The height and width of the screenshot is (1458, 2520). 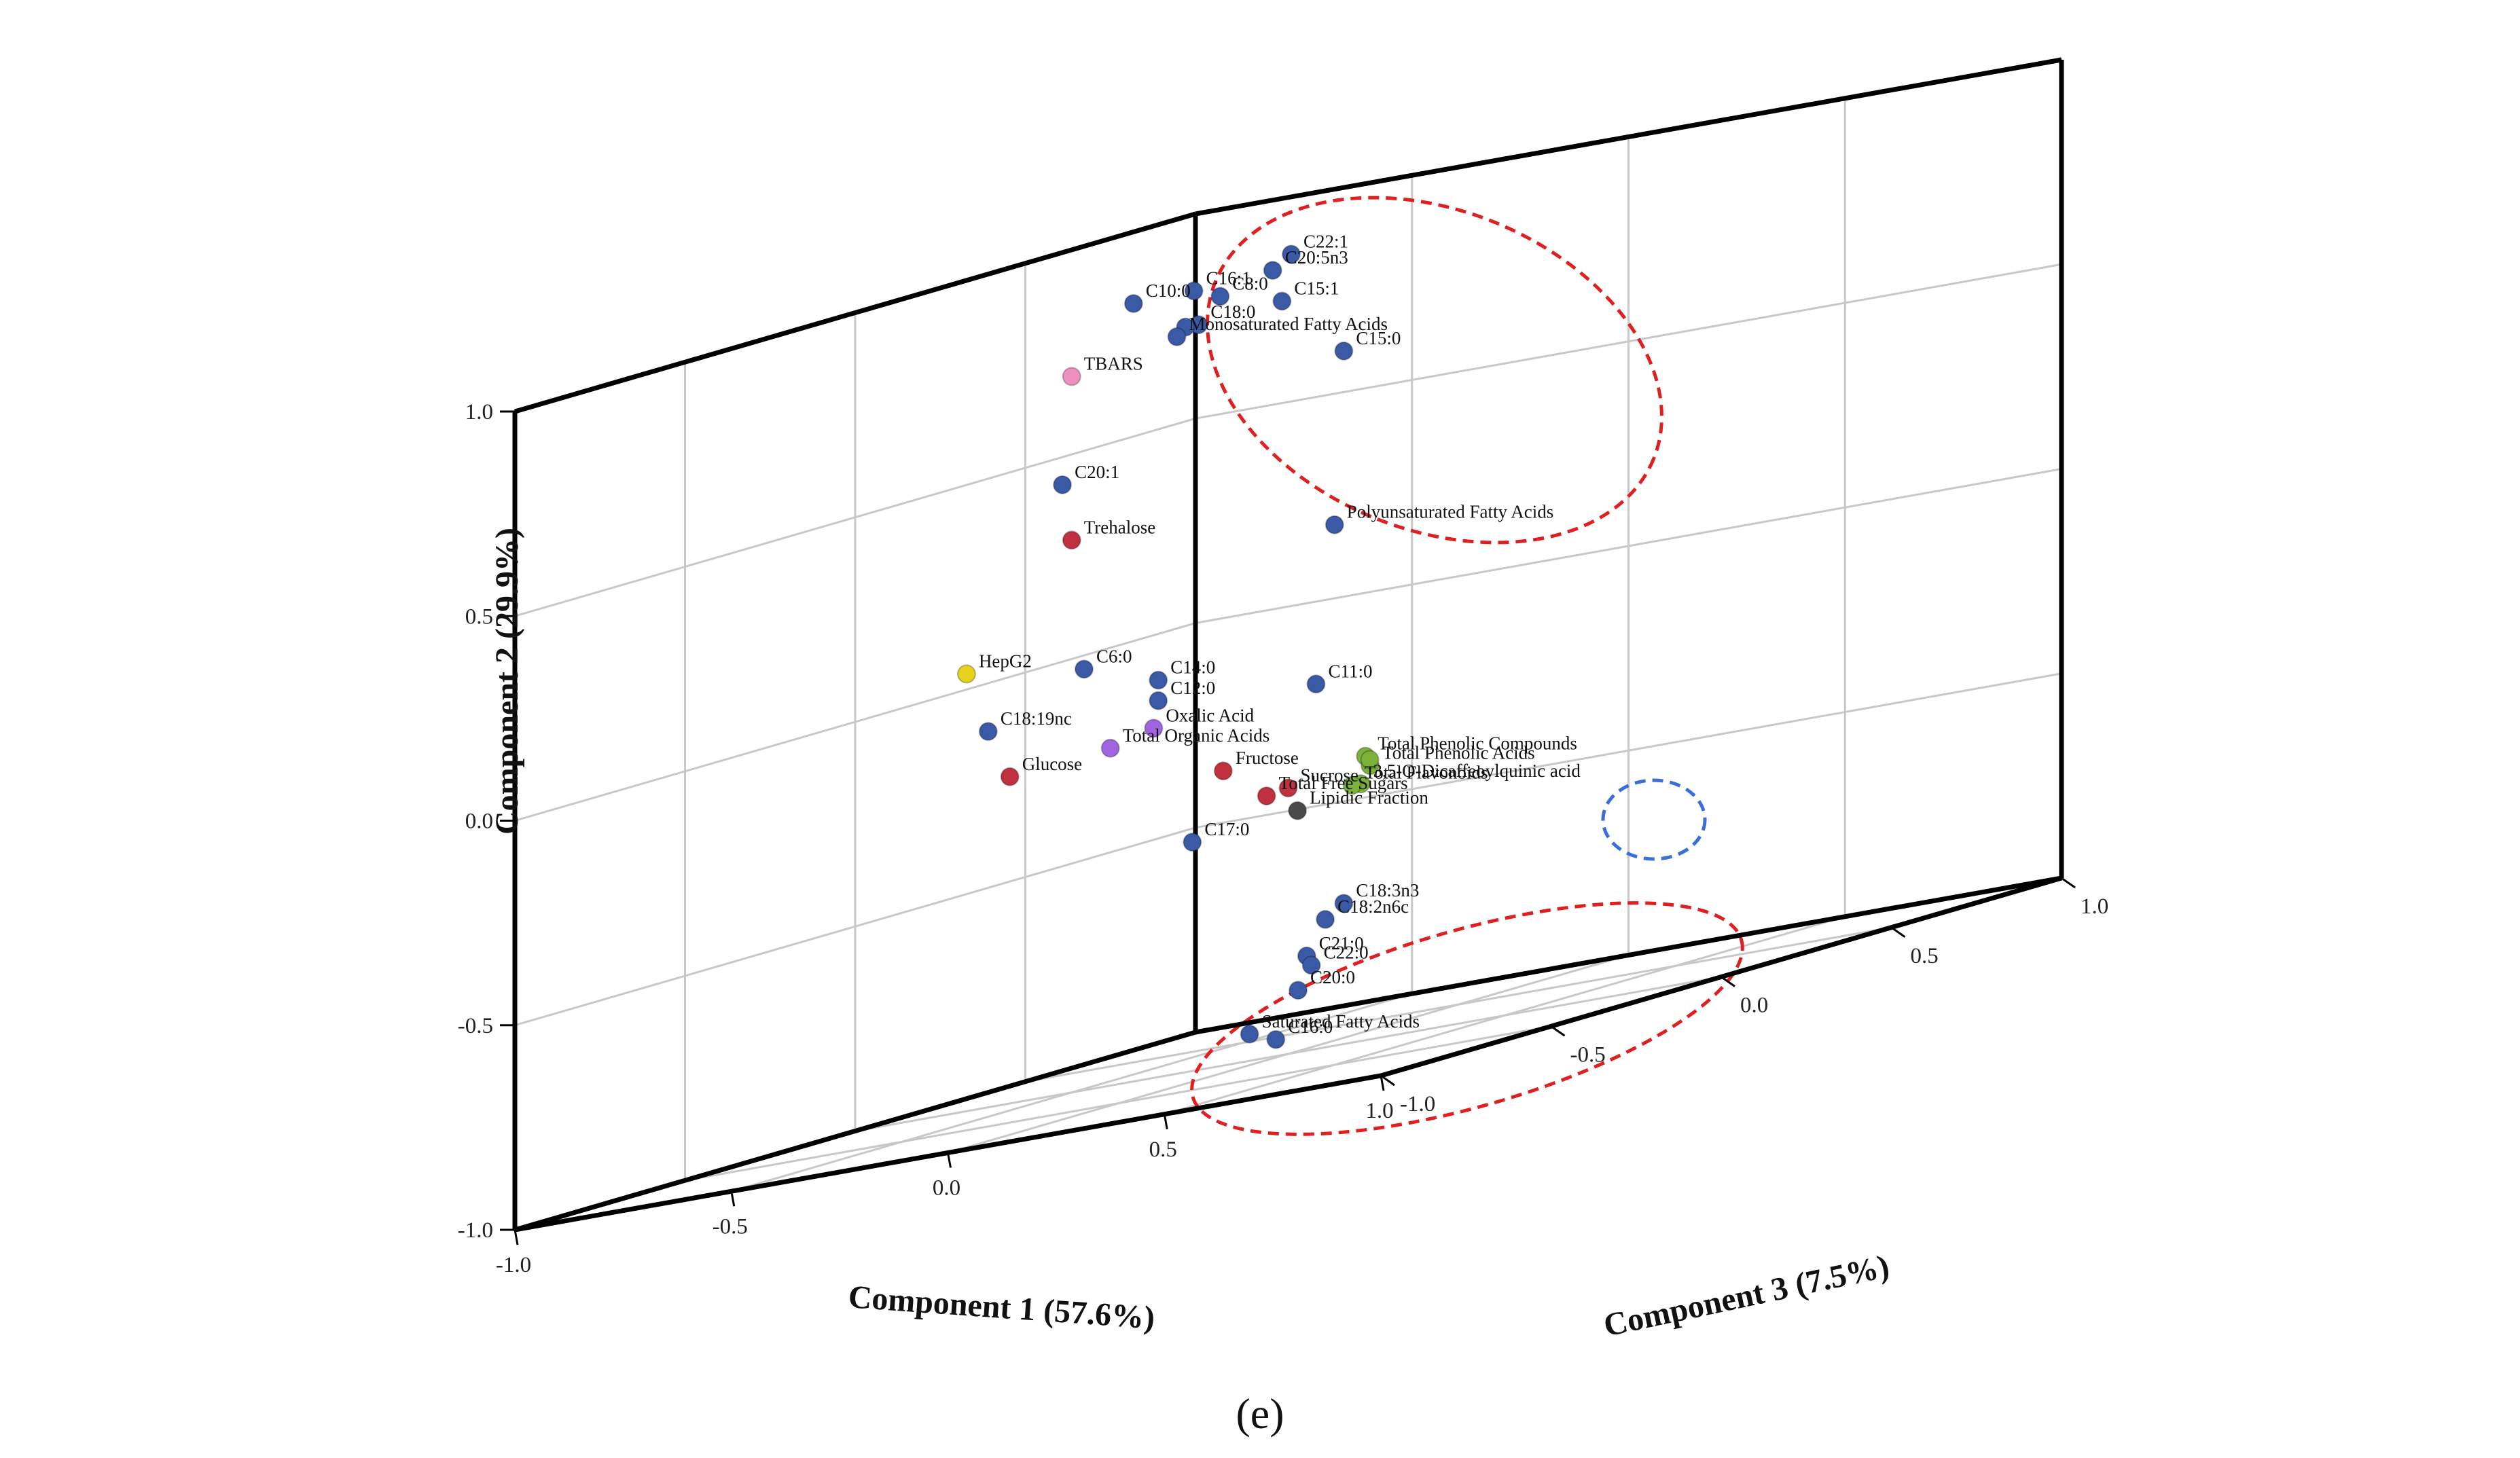 I want to click on x-tick-label: -1.0, so click(x=513, y=1265).